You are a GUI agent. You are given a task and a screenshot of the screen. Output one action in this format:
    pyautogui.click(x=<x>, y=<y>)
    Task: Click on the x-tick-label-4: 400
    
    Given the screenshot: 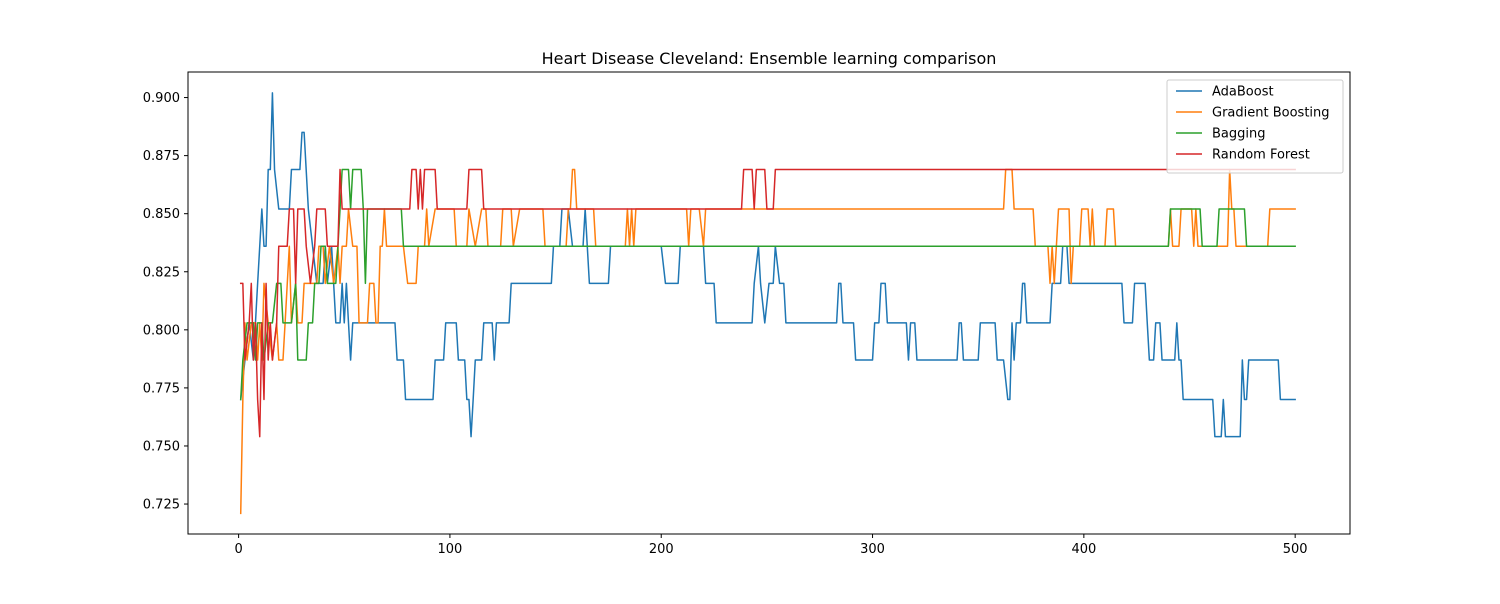 What is the action you would take?
    pyautogui.click(x=1083, y=549)
    